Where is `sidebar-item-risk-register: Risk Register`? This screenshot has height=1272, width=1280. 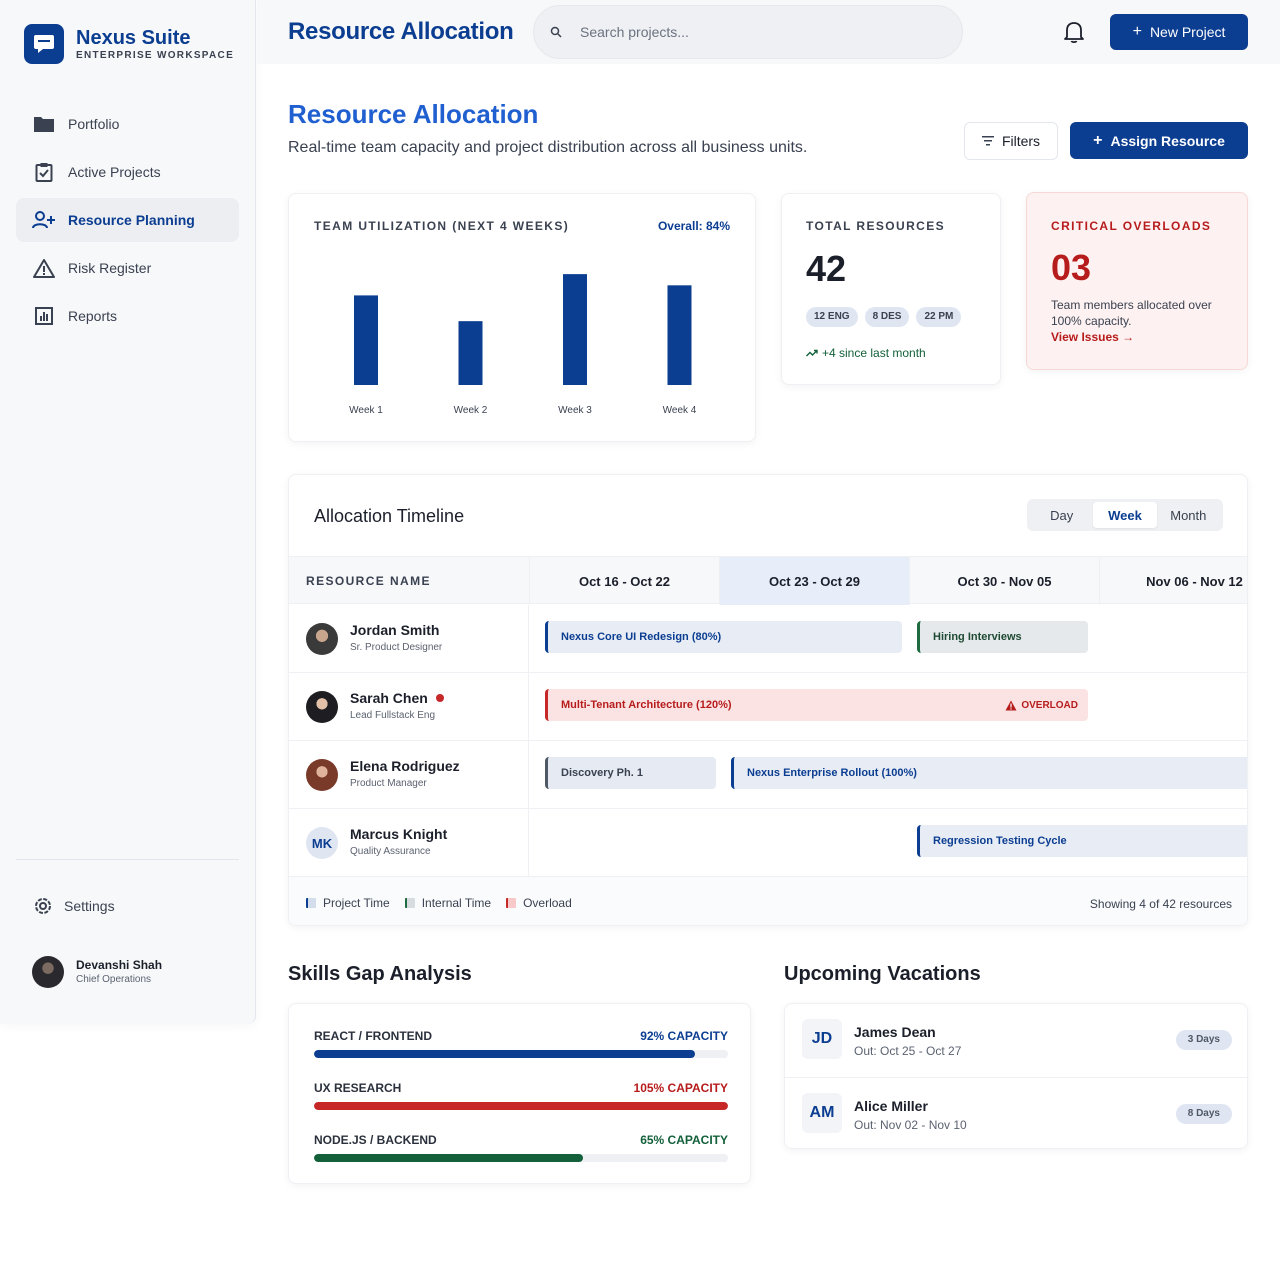
sidebar-item-risk-register: Risk Register is located at coordinates (127, 268).